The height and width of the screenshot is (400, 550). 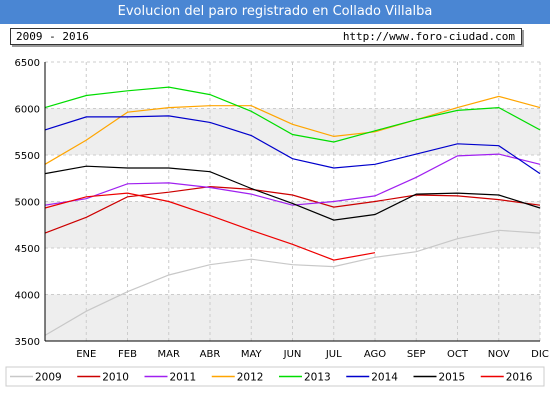 I want to click on x-tick-label: AGO, so click(x=375, y=354).